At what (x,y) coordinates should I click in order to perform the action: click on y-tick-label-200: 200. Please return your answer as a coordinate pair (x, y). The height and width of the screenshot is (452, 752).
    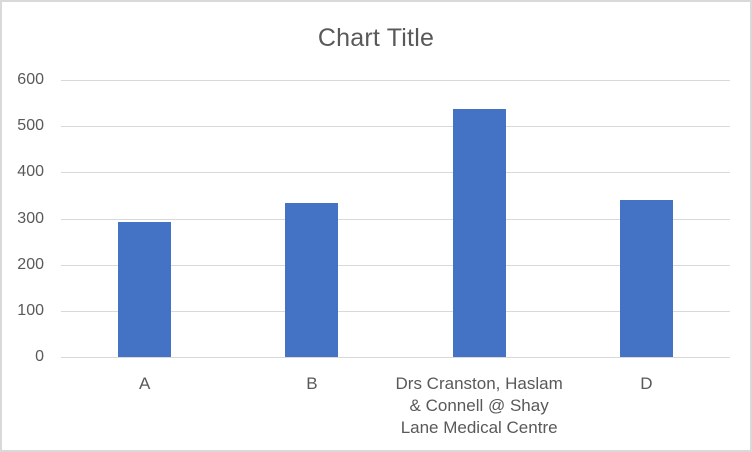
    Looking at the image, I should click on (30, 264).